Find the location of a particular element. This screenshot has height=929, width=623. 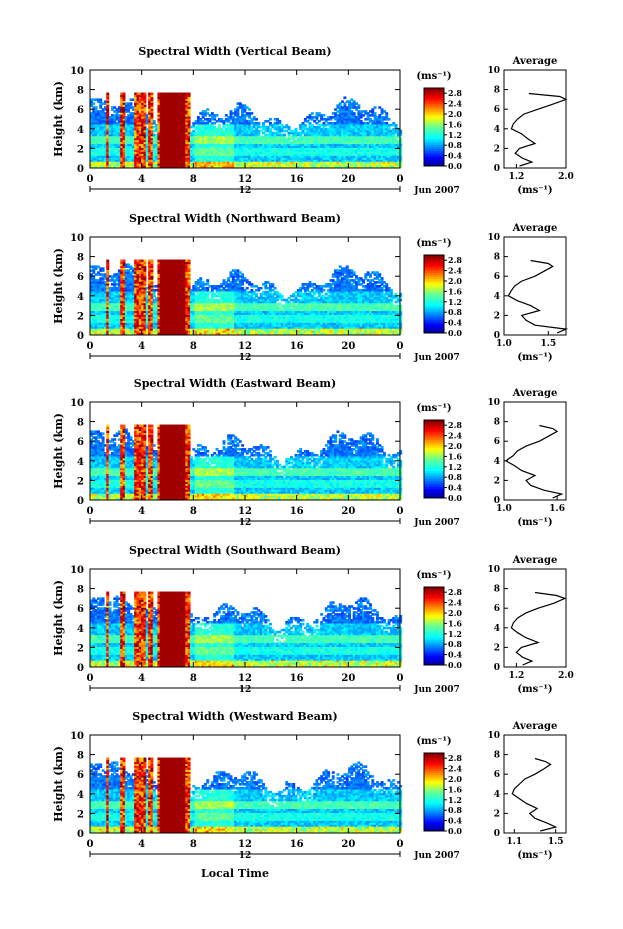

y-tick-label: 2 is located at coordinates (80, 149).